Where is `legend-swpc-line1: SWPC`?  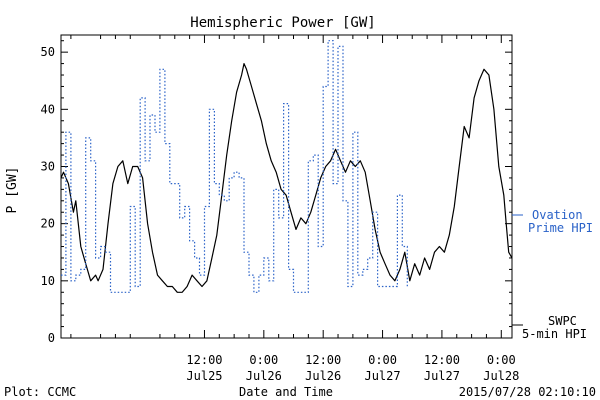 legend-swpc-line1: SWPC is located at coordinates (562, 321).